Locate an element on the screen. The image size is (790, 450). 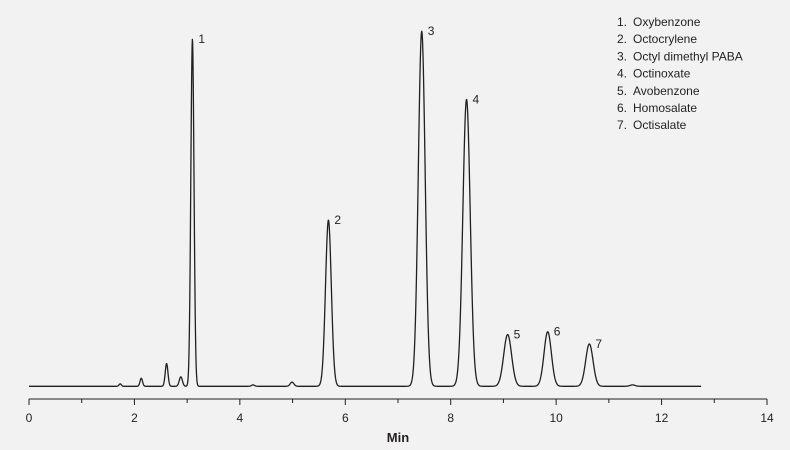
x-tick-label: 2 is located at coordinates (134, 418).